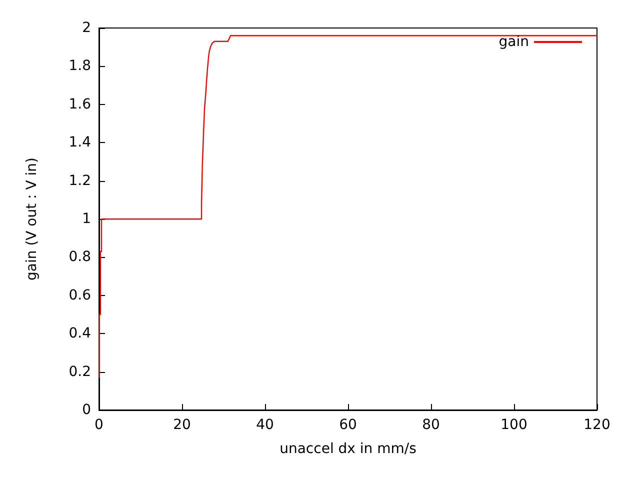  I want to click on y-tick-label: 1.6, so click(80, 104).